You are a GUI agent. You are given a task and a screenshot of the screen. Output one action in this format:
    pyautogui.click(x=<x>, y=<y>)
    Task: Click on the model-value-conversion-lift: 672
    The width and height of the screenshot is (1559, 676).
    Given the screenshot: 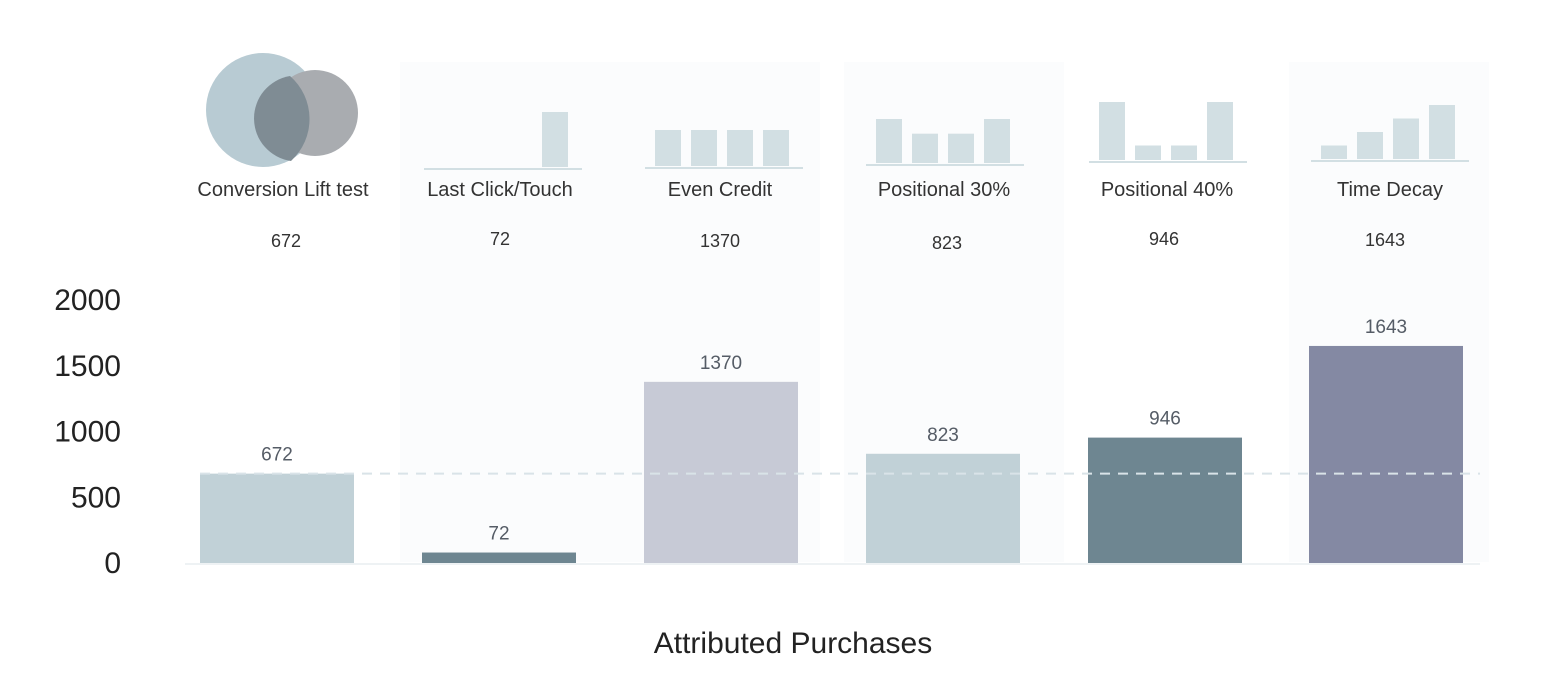 What is the action you would take?
    pyautogui.click(x=286, y=241)
    